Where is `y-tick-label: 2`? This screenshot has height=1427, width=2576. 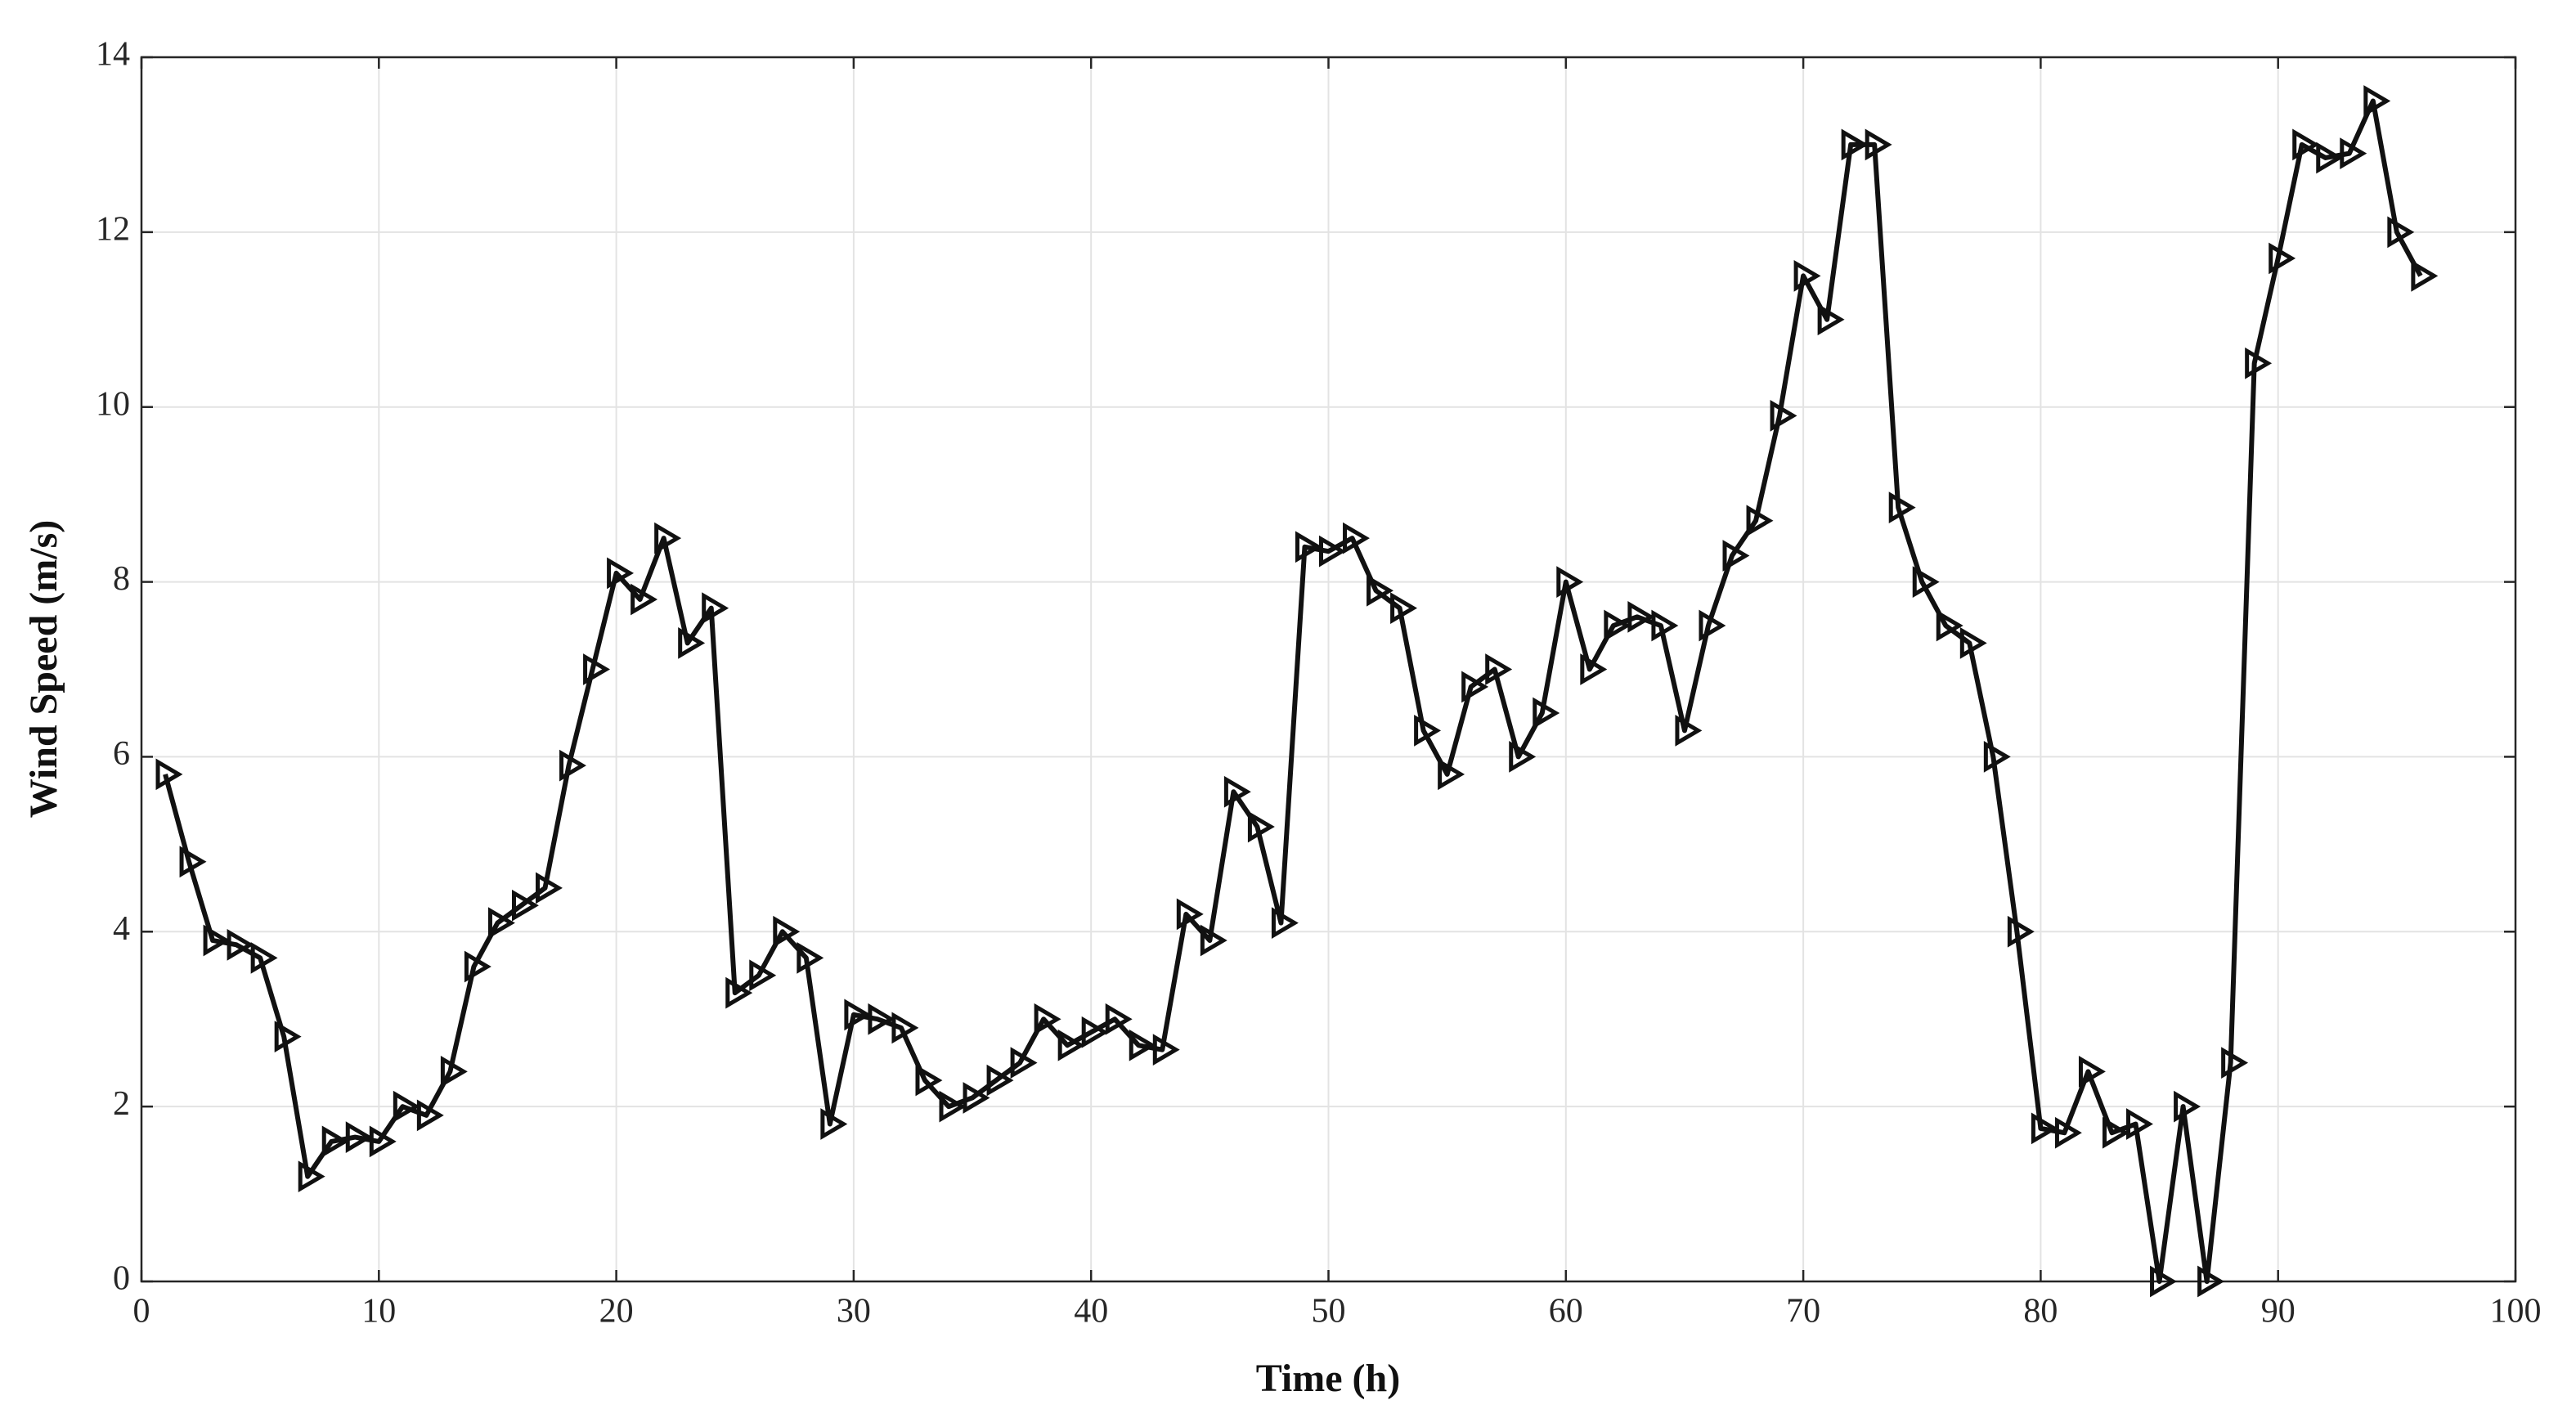
y-tick-label: 2 is located at coordinates (121, 1104).